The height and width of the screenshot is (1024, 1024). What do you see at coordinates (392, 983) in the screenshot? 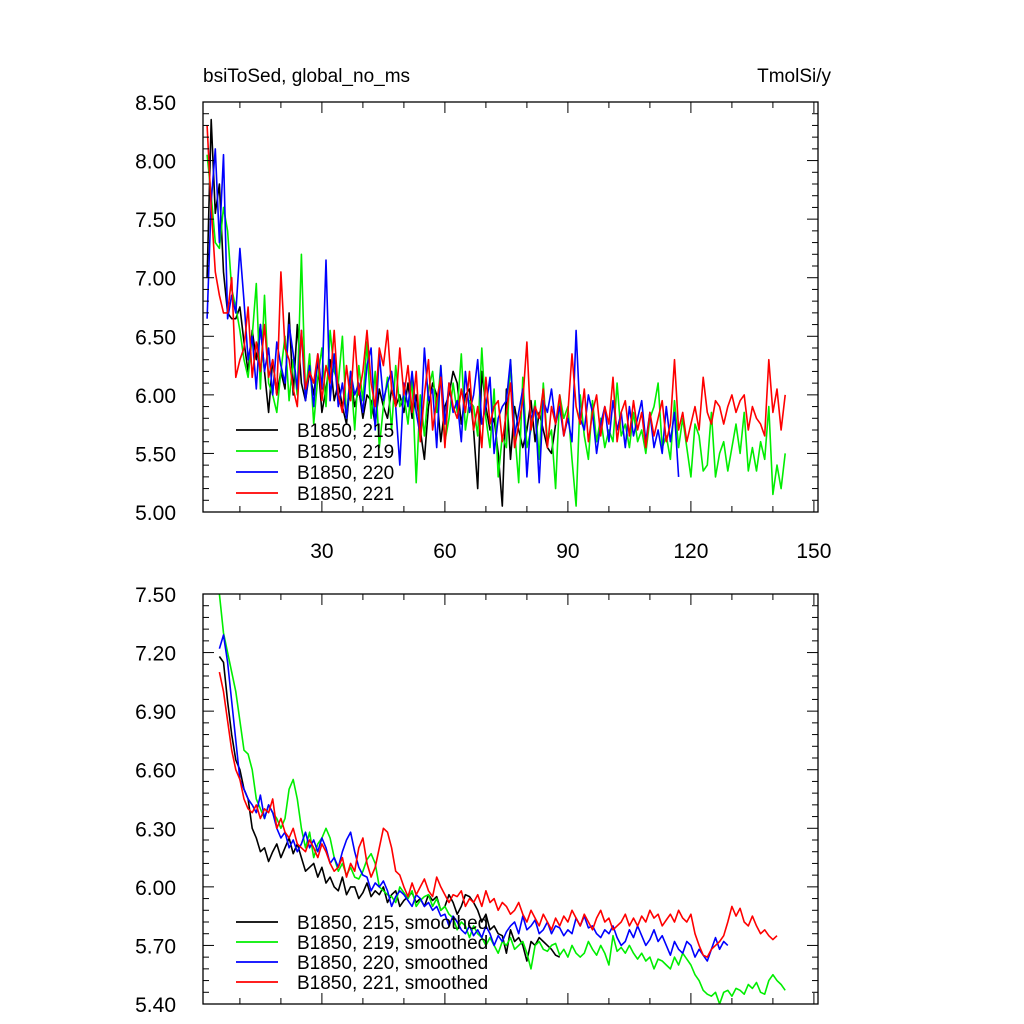
I see `legend-label: B1850, 221, smoothed` at bounding box center [392, 983].